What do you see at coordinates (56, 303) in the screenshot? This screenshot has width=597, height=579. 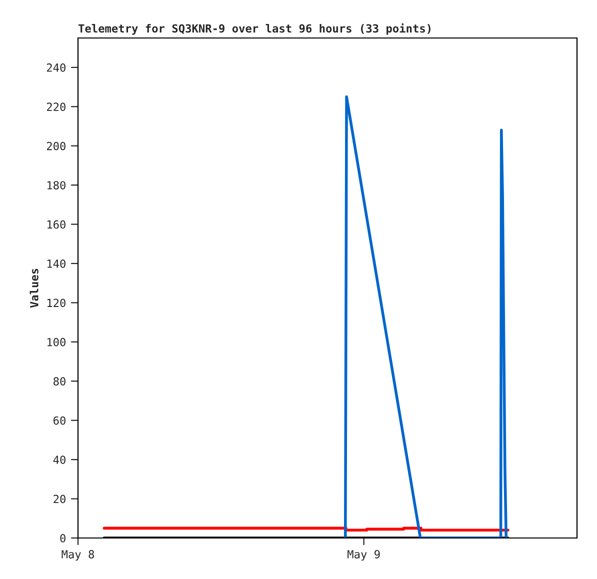 I see `y-tick-label: 120` at bounding box center [56, 303].